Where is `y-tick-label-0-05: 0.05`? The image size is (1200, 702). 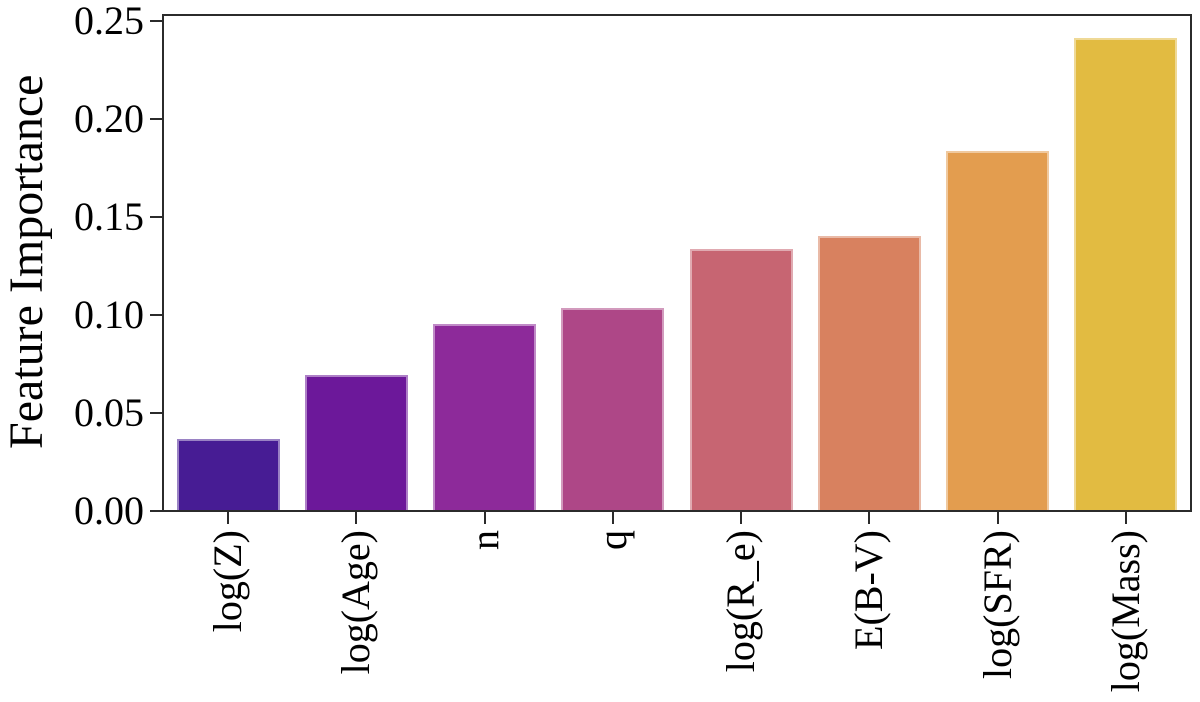 y-tick-label-0-05: 0.05 is located at coordinates (109, 412).